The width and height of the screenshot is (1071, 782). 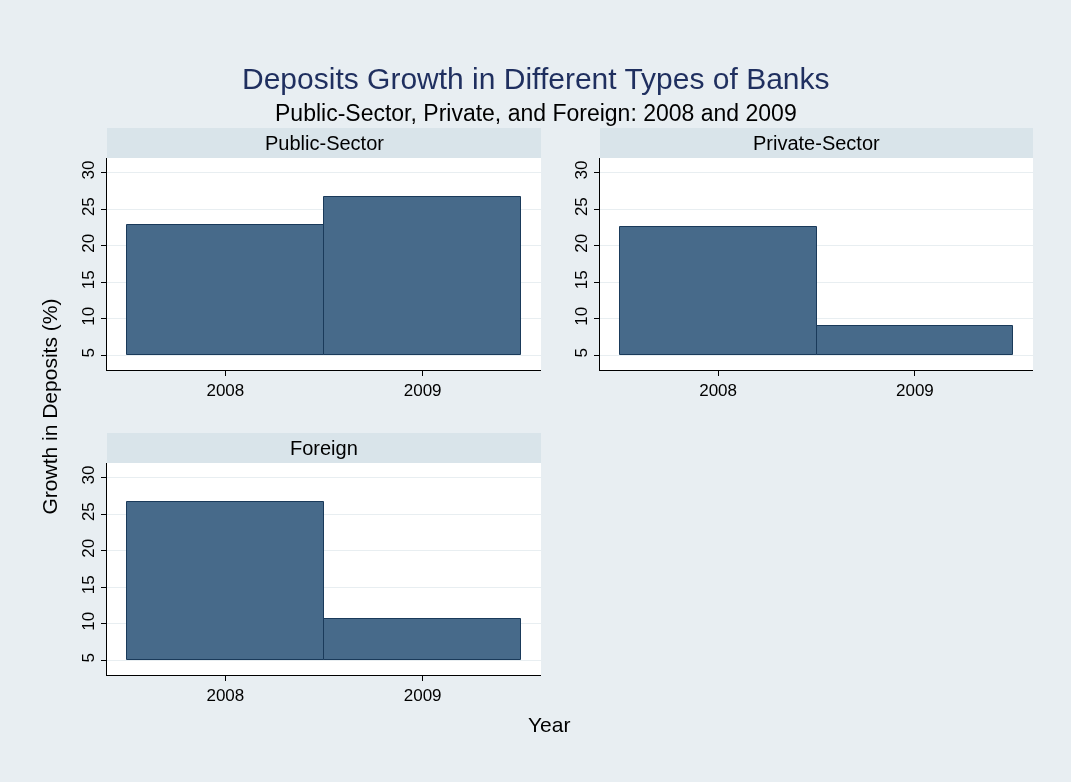 I want to click on text: Public-Sector, Private, and Foreign: 2008 and 2009, so click(x=536, y=113).